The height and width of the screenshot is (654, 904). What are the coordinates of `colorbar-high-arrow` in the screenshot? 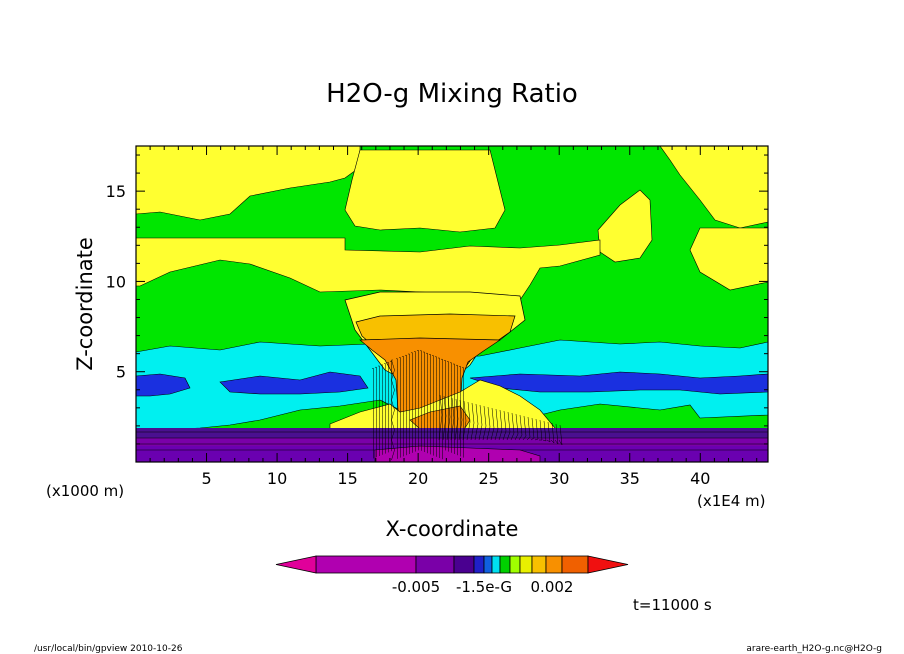 It's located at (608, 564).